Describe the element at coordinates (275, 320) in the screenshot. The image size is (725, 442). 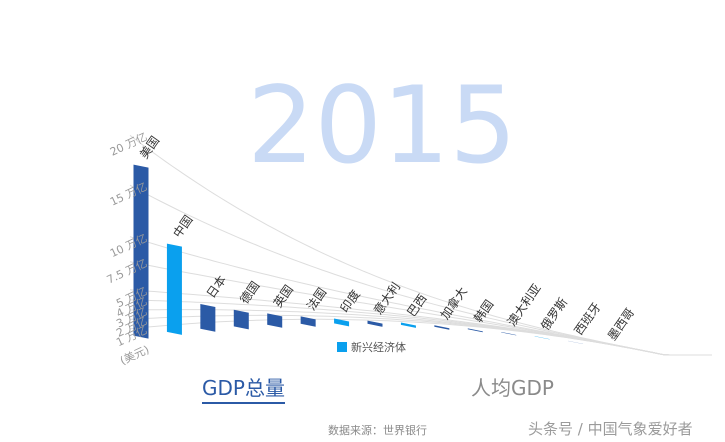
I see `bar-英国` at that location.